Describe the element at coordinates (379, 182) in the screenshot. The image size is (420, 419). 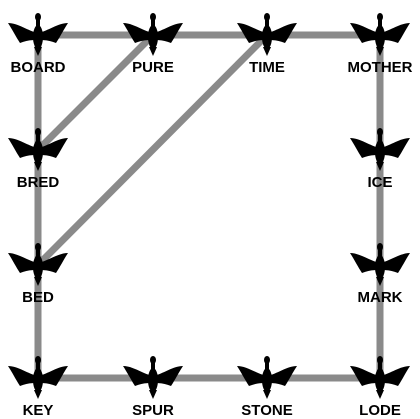
I see `node-label-ice: ICE` at that location.